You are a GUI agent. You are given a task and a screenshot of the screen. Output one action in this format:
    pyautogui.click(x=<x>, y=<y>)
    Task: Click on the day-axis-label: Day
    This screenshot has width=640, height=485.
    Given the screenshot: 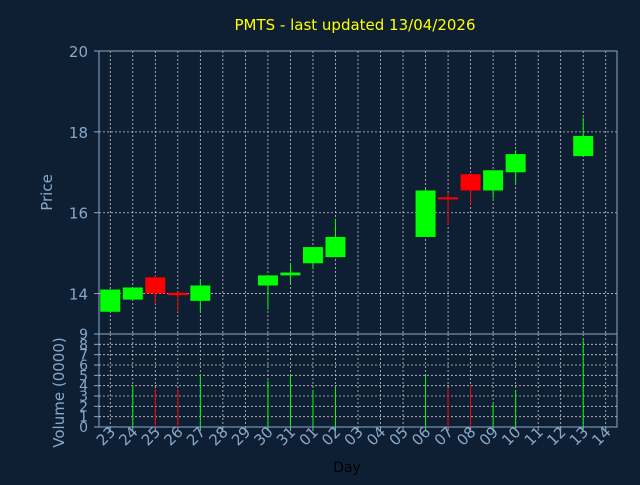 What is the action you would take?
    pyautogui.click(x=347, y=468)
    